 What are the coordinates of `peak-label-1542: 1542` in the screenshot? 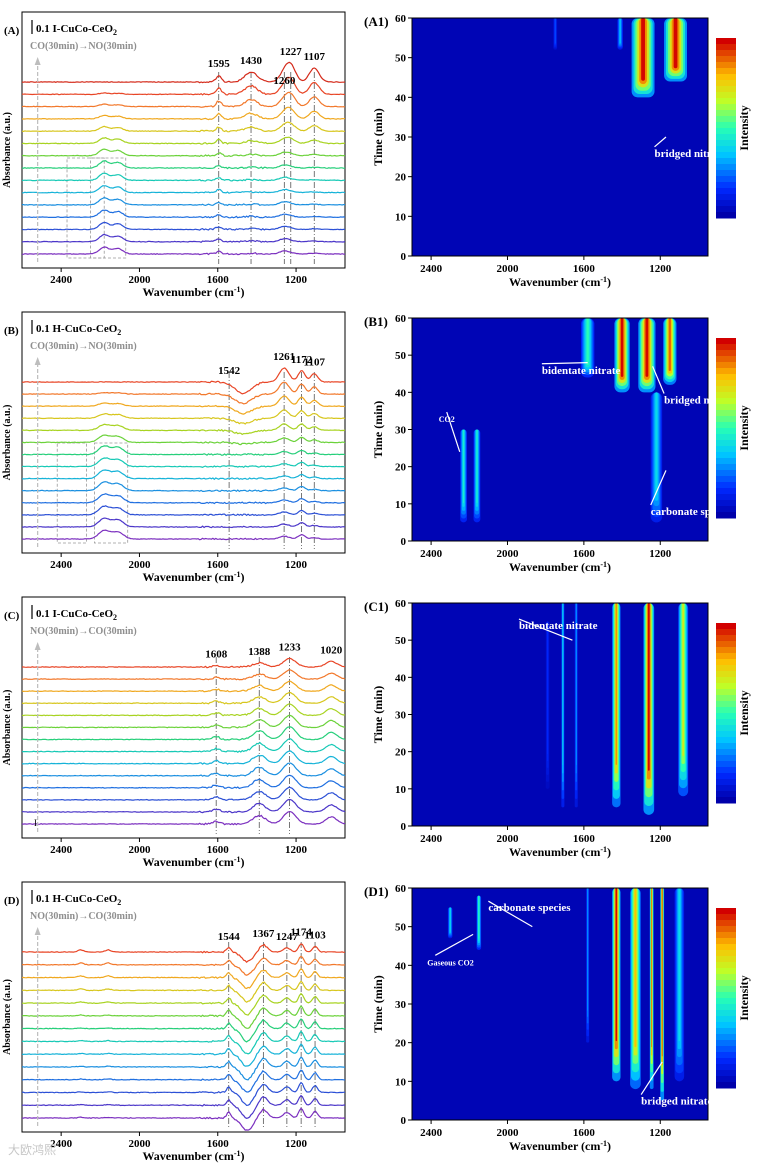 It's located at (229, 371).